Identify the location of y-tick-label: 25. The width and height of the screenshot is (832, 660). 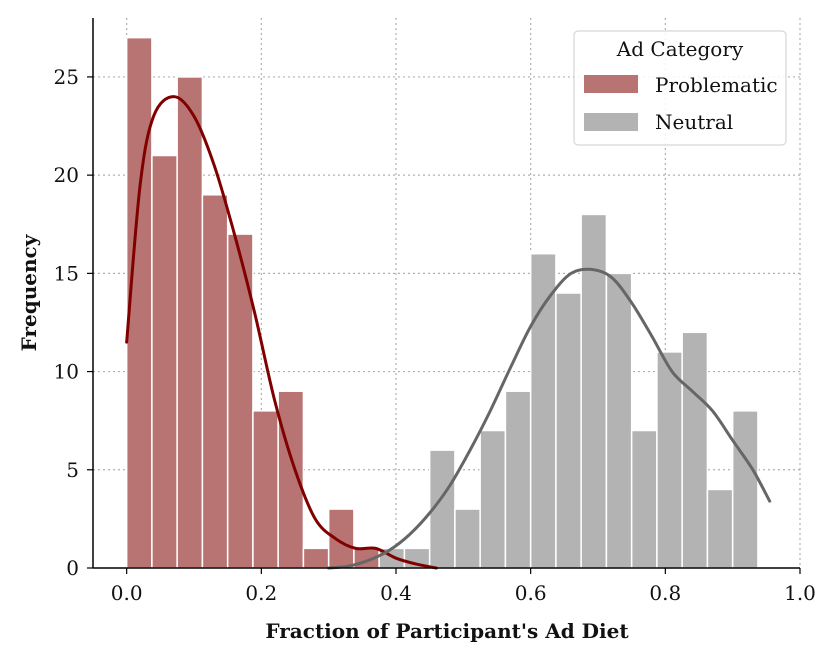
(66, 77).